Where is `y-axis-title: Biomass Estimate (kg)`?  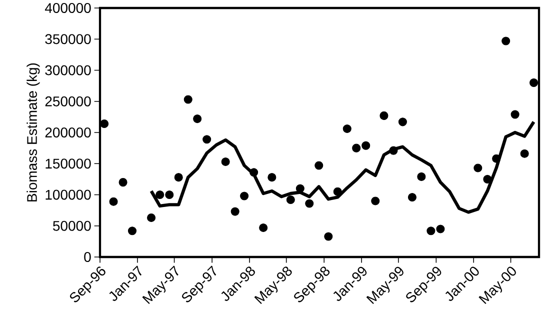 y-axis-title: Biomass Estimate (kg) is located at coordinates (33, 132).